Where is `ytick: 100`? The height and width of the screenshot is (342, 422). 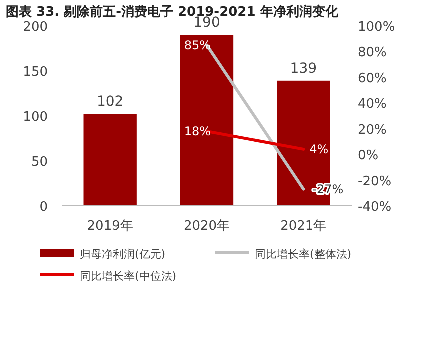
ytick: 100 is located at coordinates (35, 117).